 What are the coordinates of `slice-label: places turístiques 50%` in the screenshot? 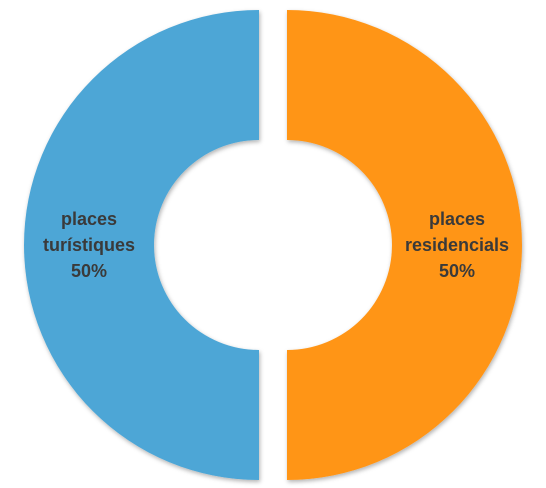 It's located at (89, 245).